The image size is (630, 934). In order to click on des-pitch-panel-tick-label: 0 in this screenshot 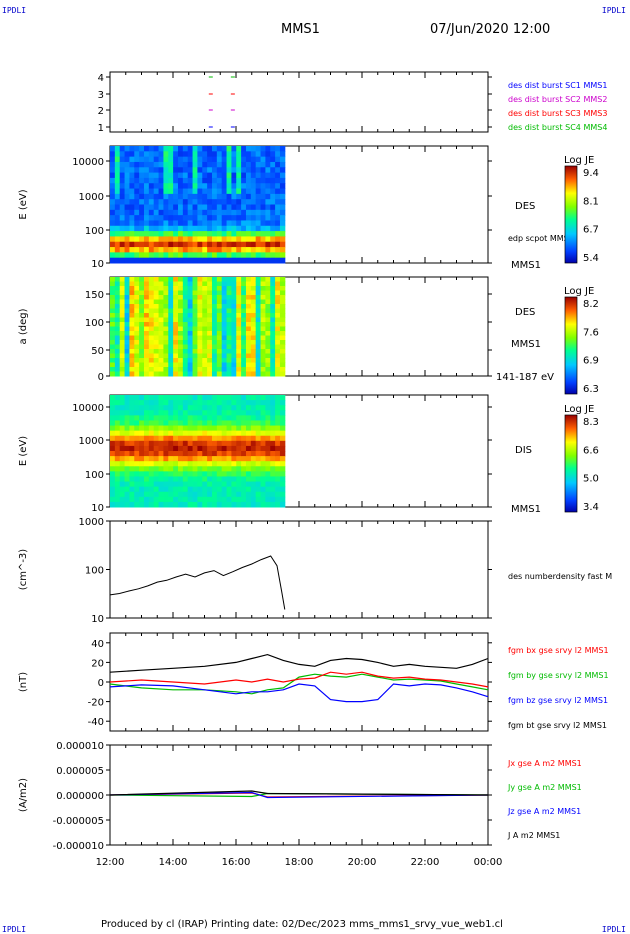, I will do `click(101, 377)`.